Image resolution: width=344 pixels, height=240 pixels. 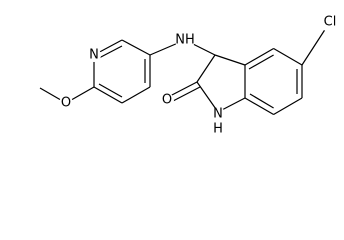 I want to click on atom-label: Cl, so click(x=330, y=22).